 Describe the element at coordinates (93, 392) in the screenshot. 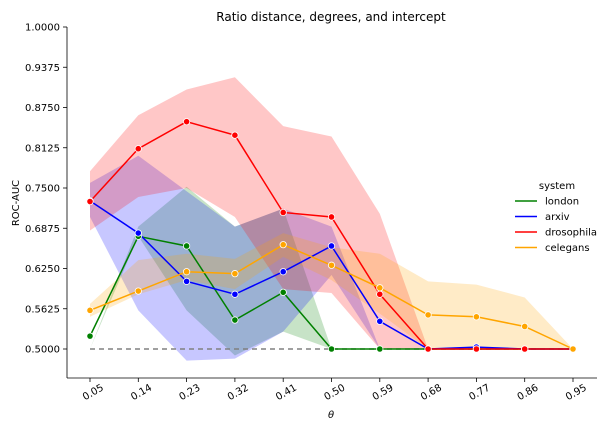

I see `x-tick-label: 0.05` at that location.